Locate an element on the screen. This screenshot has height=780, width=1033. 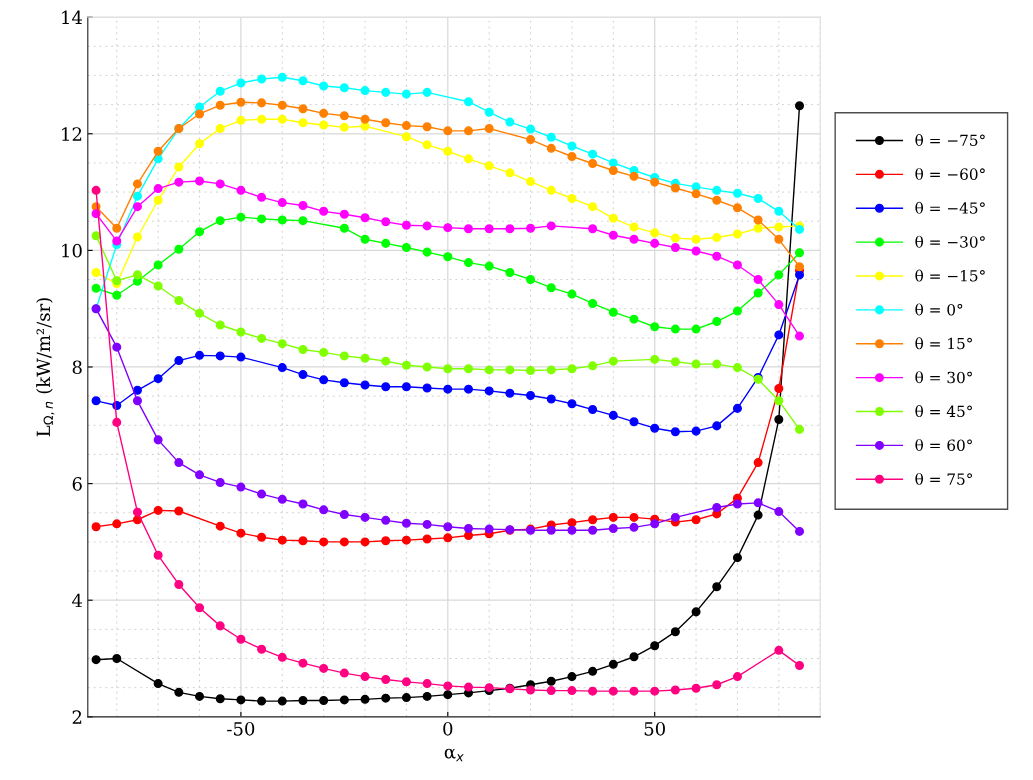
x-axis-title: α$_{x}$ is located at coordinates (454, 755).